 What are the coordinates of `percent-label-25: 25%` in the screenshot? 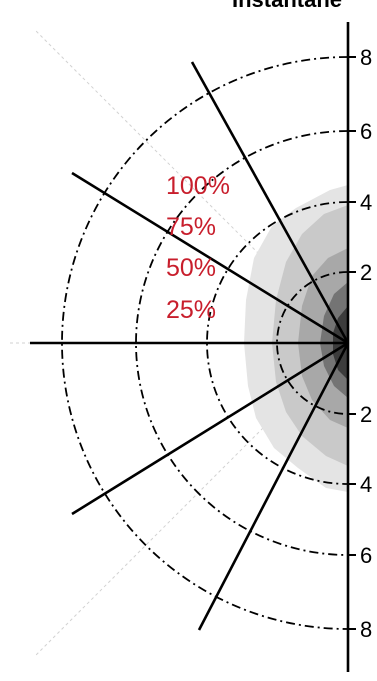 It's located at (191, 310).